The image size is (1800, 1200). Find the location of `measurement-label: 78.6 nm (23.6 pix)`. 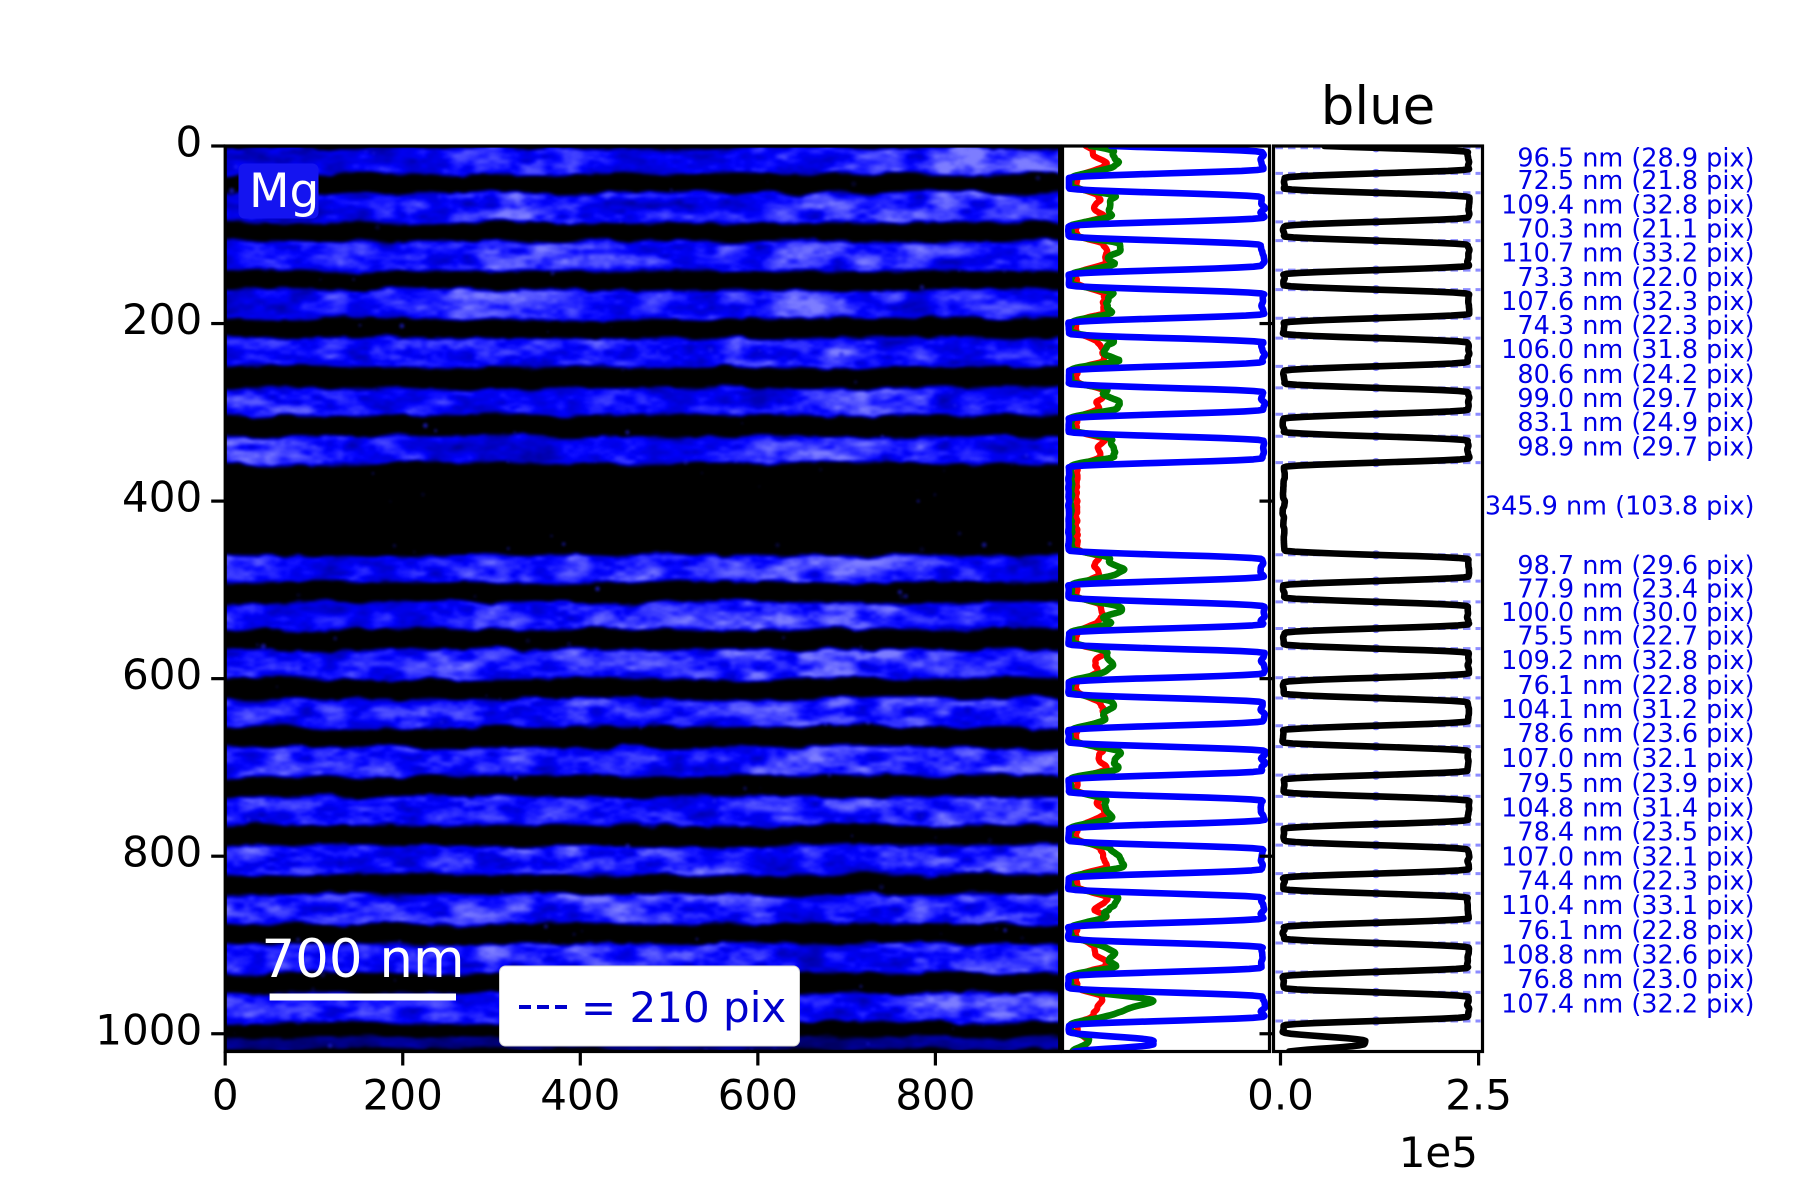

measurement-label: 78.6 nm (23.6 pix) is located at coordinates (1635, 734).